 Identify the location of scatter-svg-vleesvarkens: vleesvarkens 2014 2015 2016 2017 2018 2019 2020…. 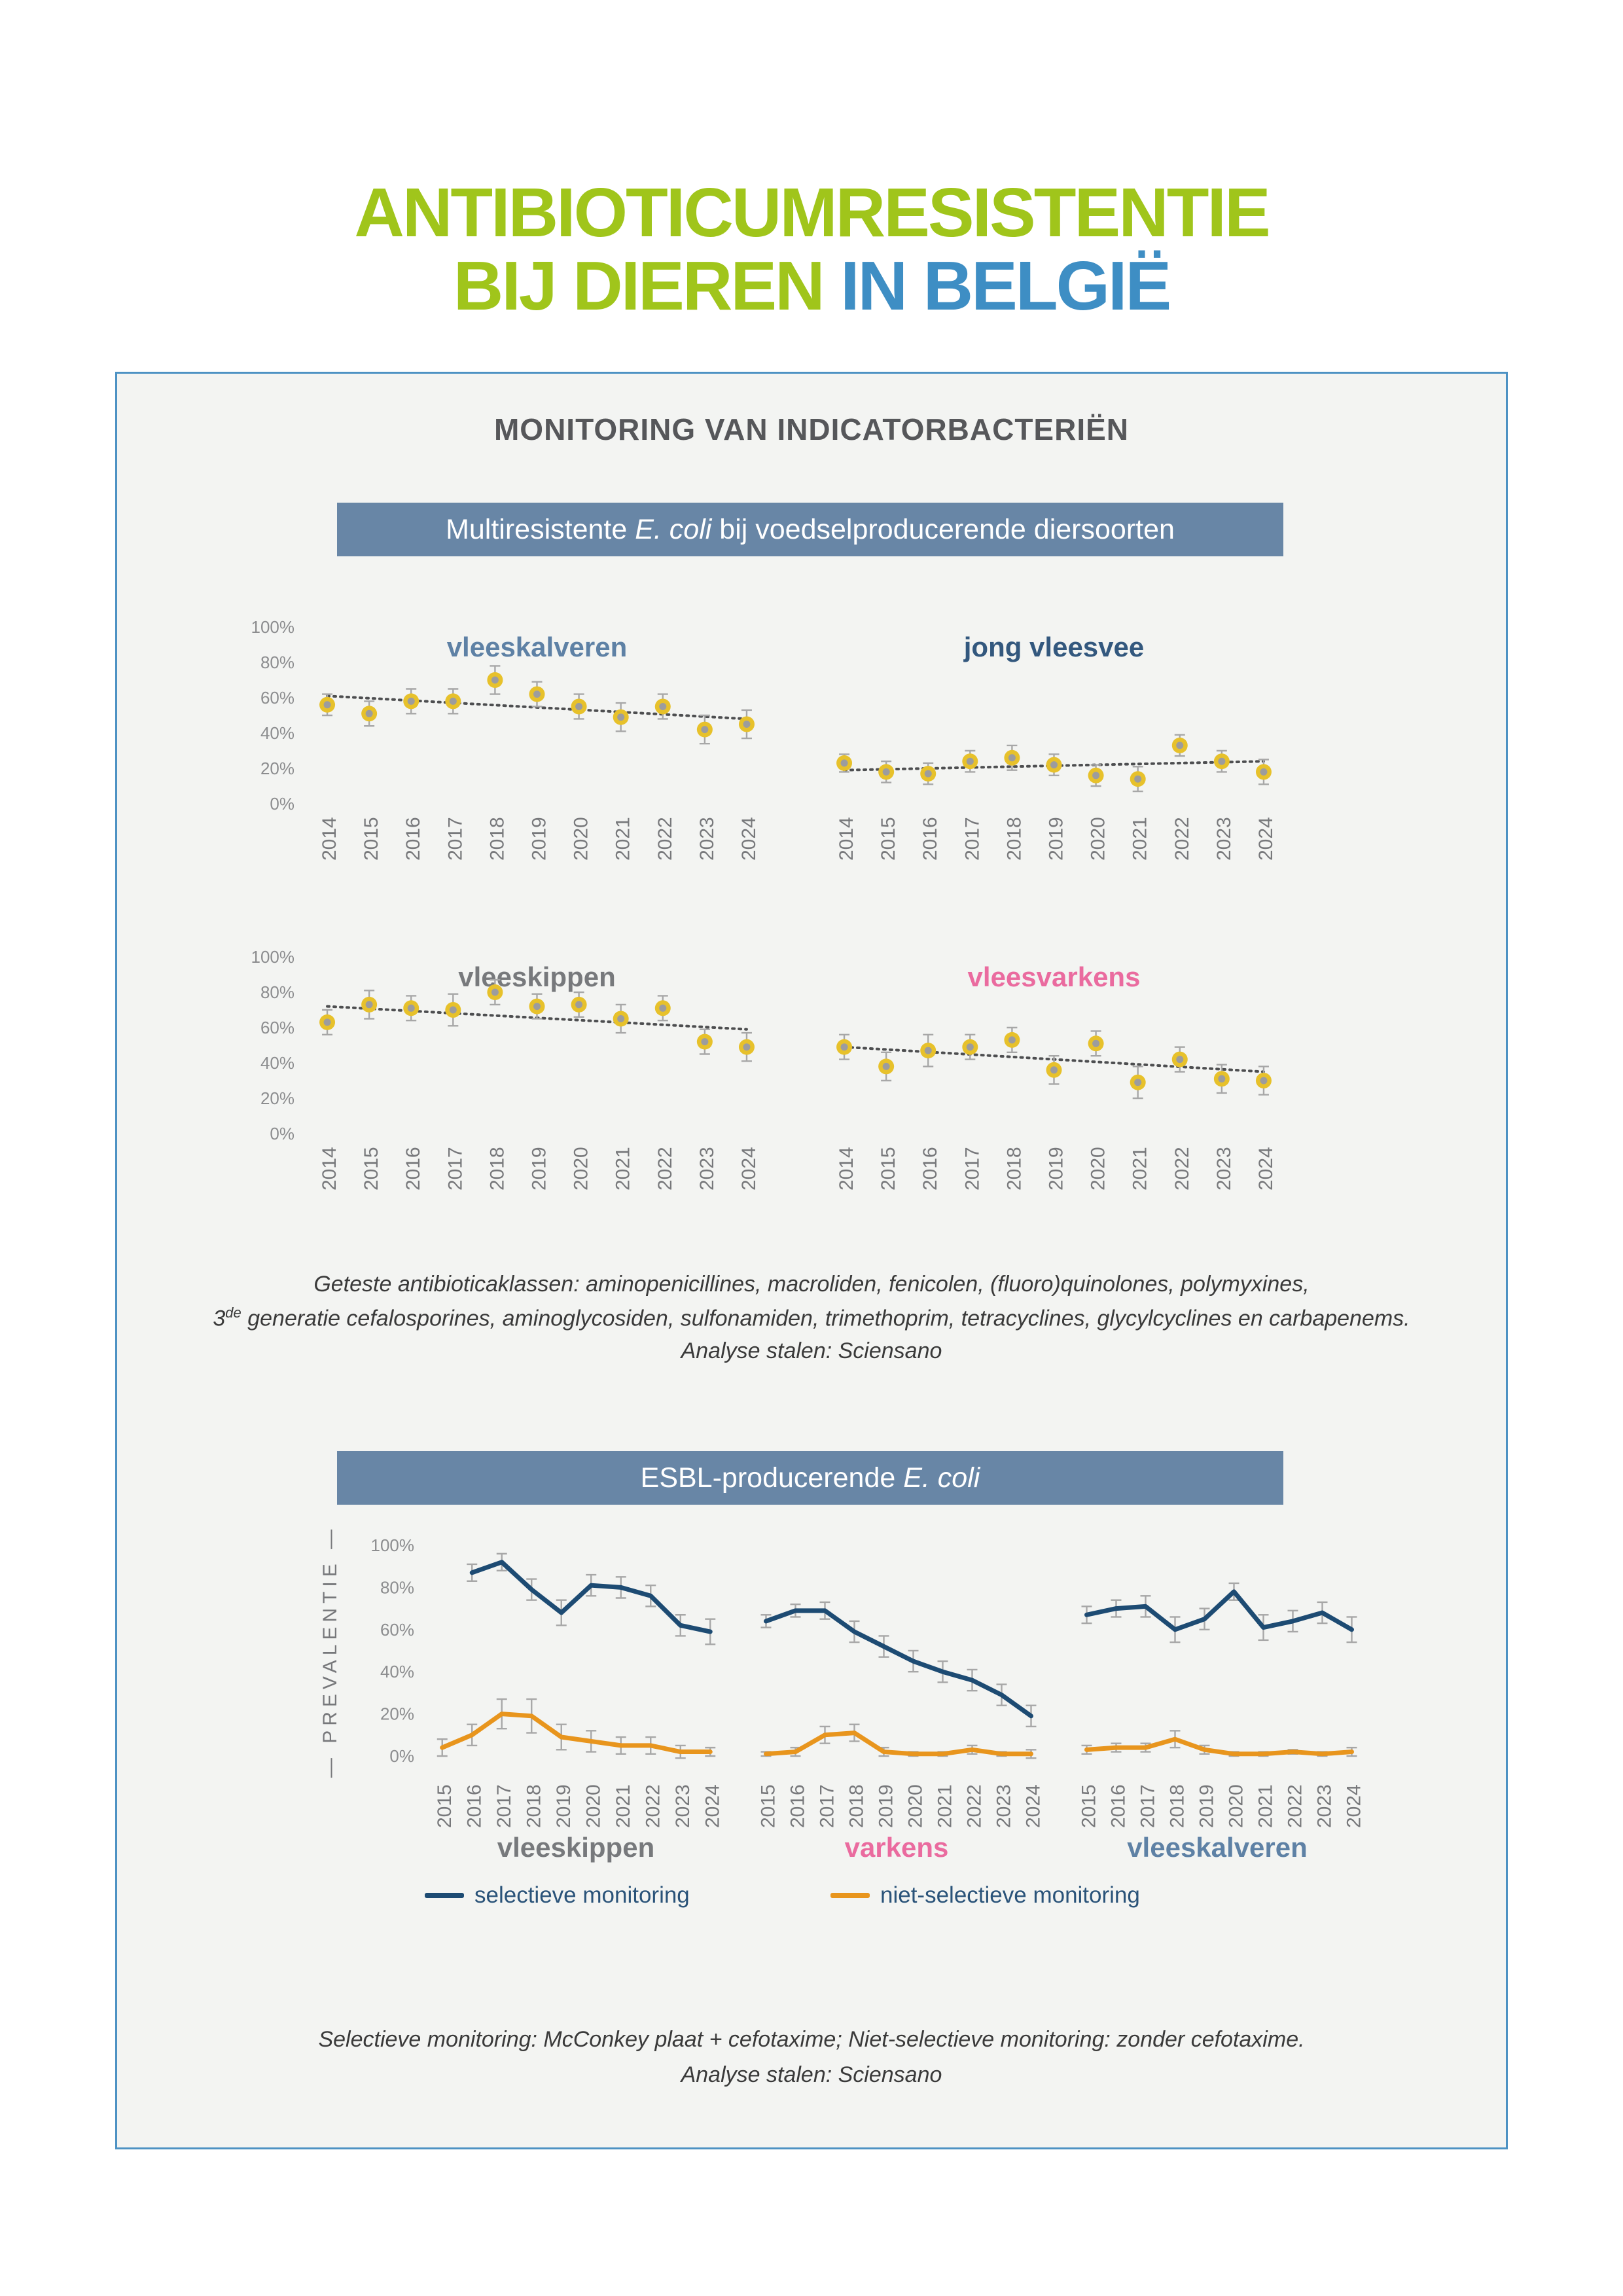
(1056, 1076).